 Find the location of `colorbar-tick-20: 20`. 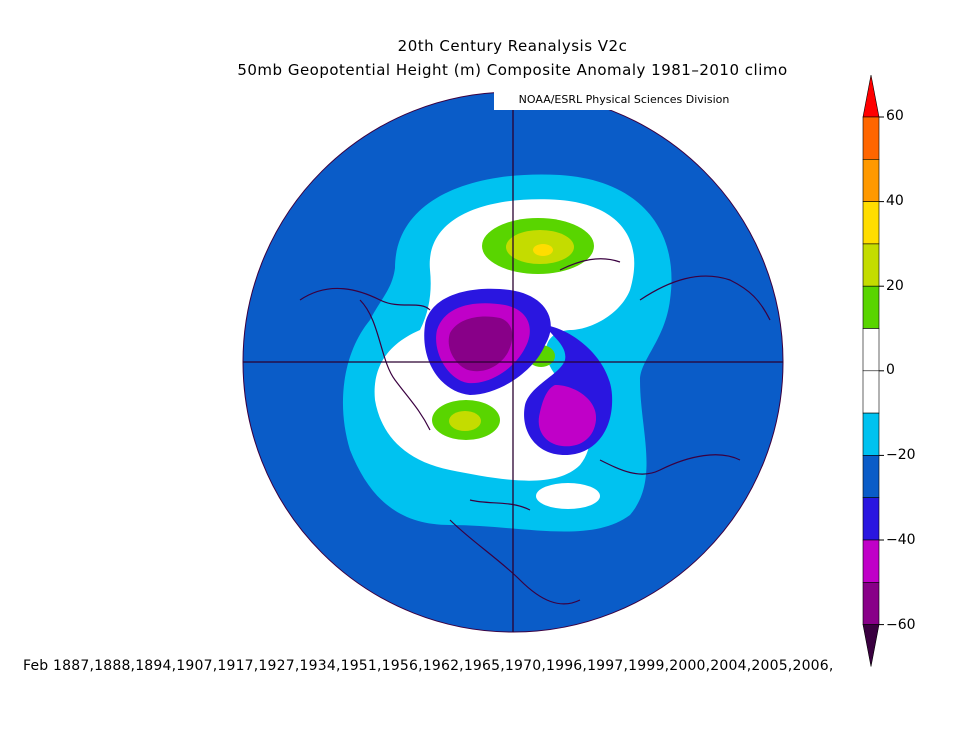

colorbar-tick-20: 20 is located at coordinates (895, 286).